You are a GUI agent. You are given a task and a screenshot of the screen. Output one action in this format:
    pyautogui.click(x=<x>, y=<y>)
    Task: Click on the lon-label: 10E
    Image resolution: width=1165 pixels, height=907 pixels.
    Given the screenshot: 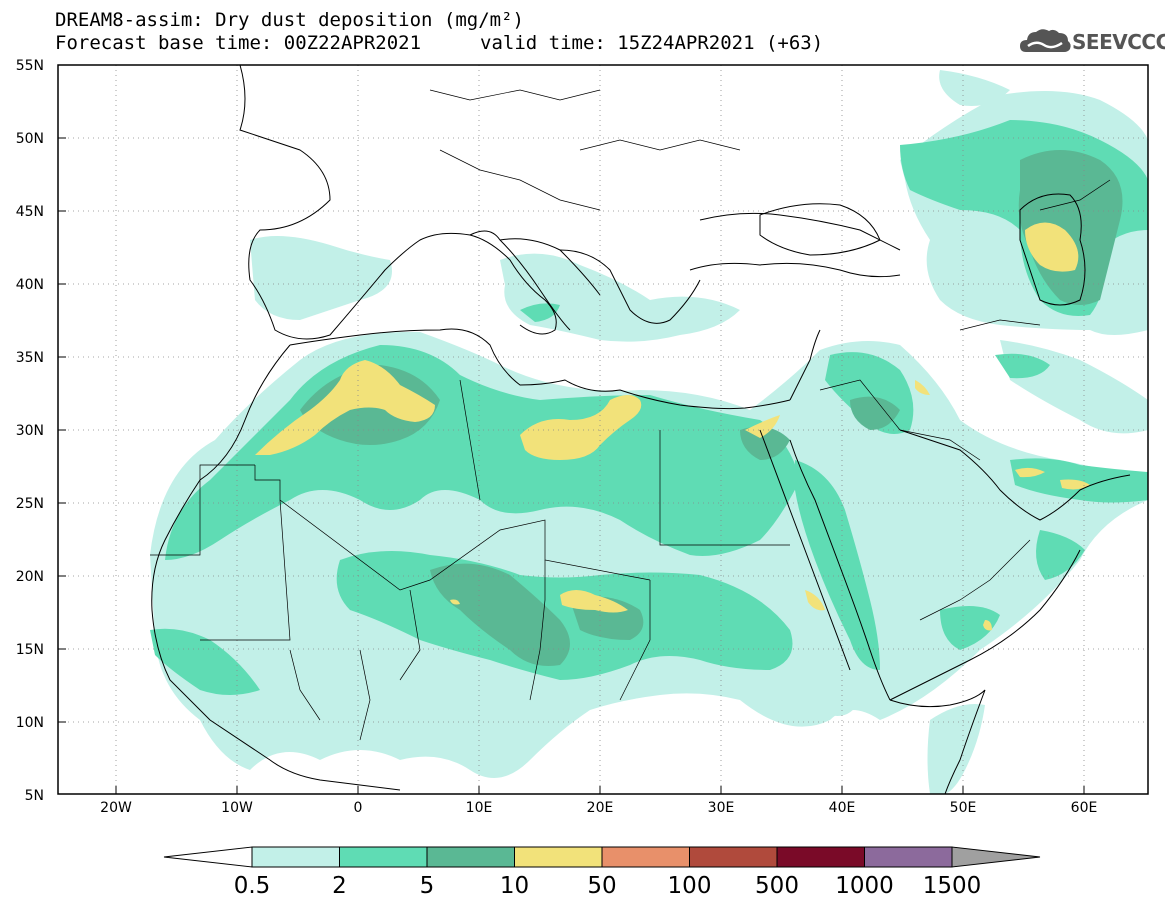 What is the action you would take?
    pyautogui.click(x=479, y=808)
    